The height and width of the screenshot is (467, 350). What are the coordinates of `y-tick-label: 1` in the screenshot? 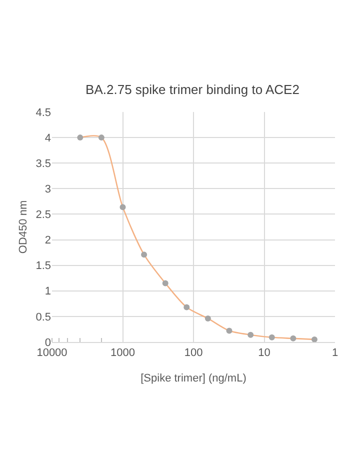 It's located at (47, 292).